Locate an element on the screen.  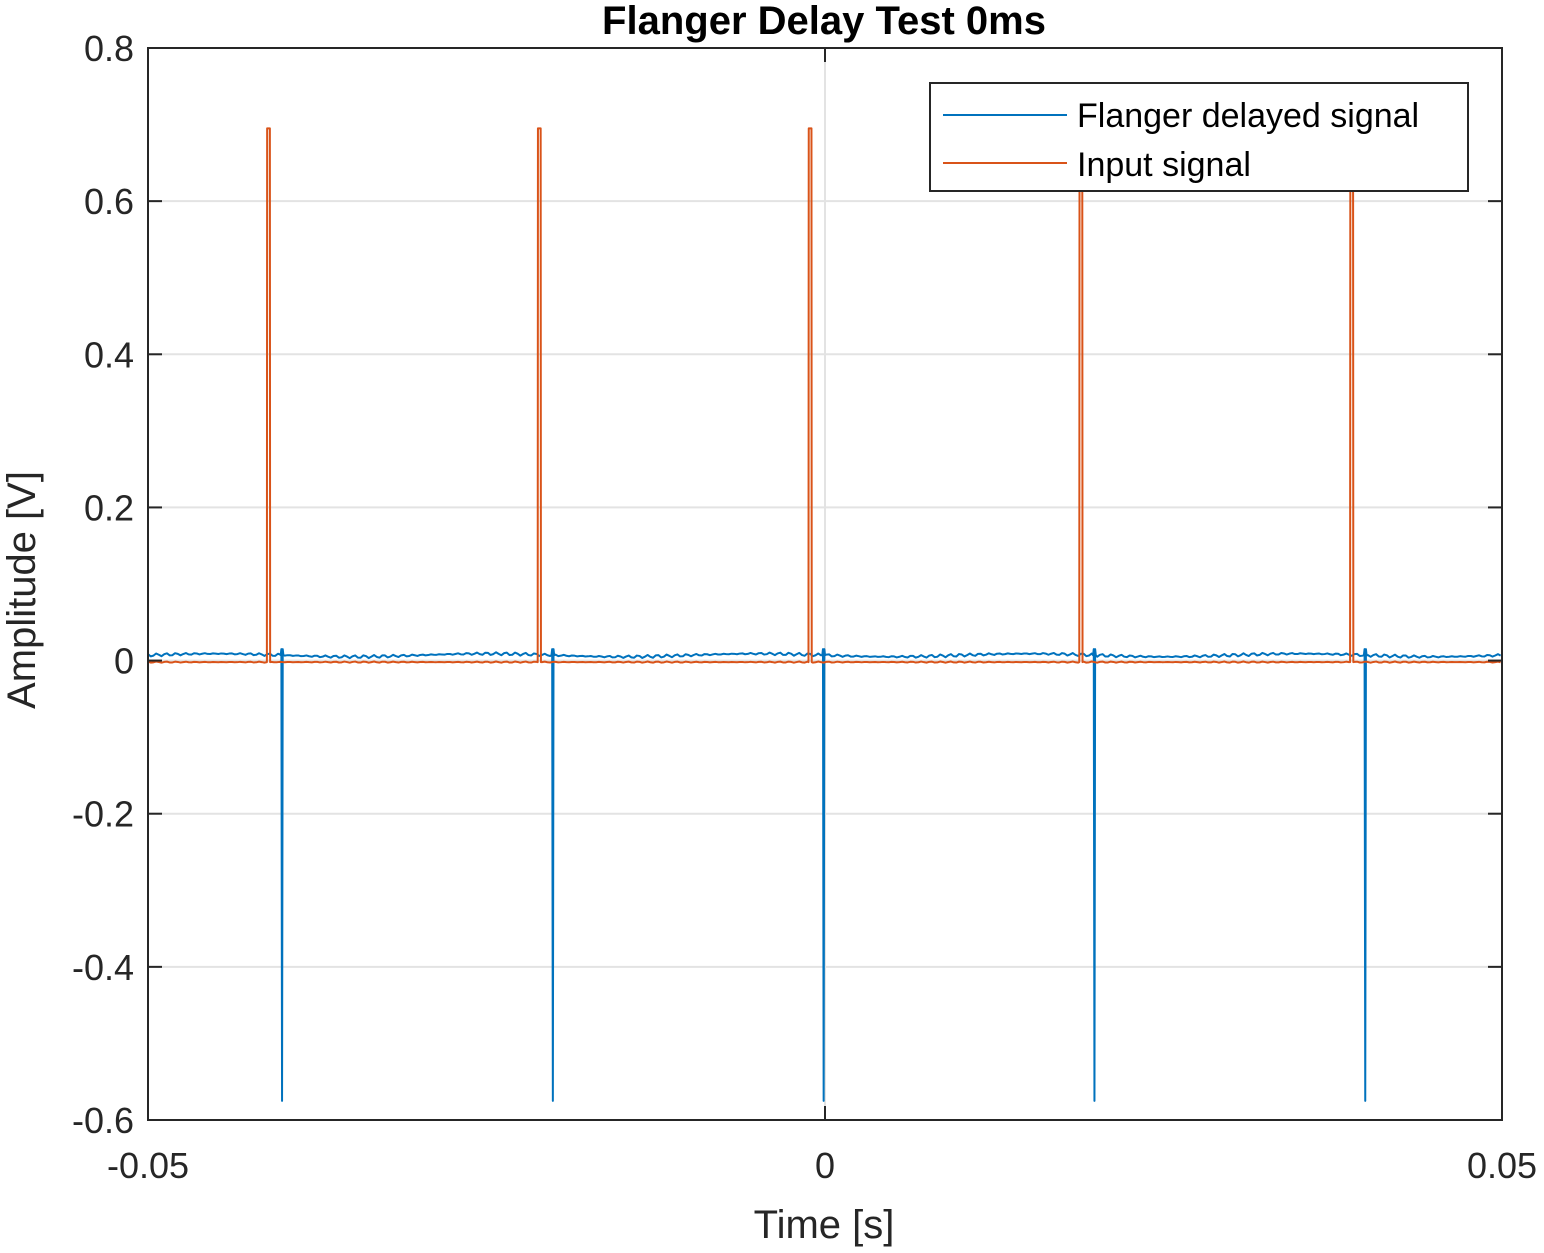
legend-label-flanger: Flanger delayed signal is located at coordinates (1248, 116).